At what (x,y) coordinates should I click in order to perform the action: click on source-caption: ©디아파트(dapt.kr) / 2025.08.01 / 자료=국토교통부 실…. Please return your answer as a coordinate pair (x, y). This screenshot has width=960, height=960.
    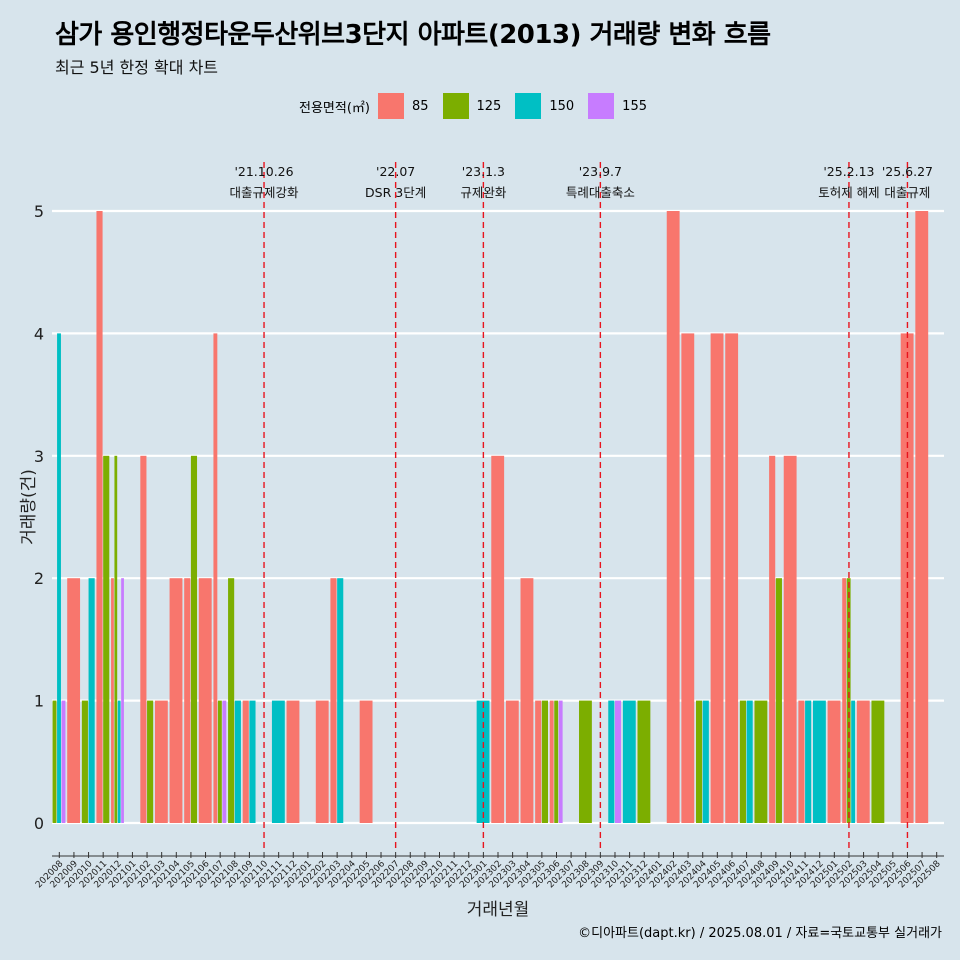
    Looking at the image, I should click on (760, 933).